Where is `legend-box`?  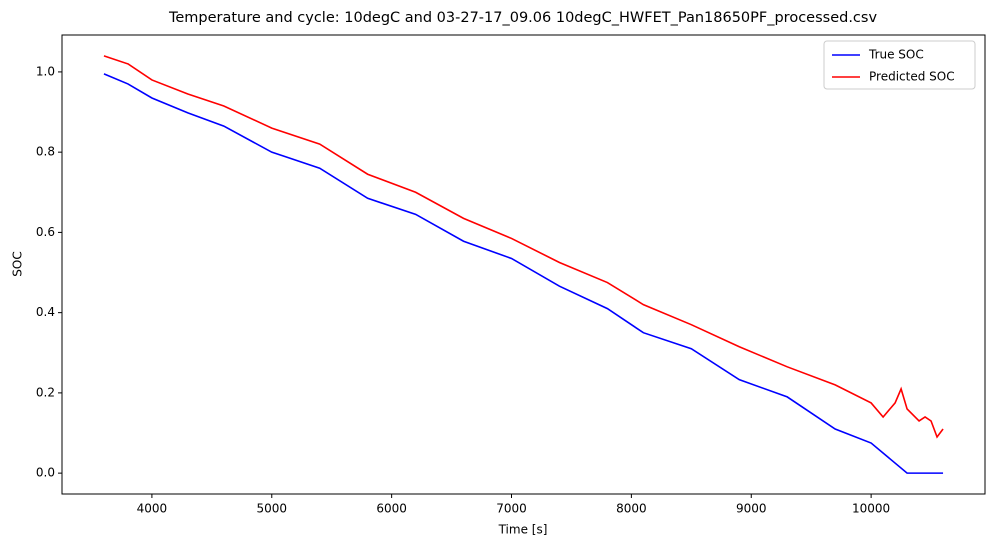
legend-box is located at coordinates (899, 65).